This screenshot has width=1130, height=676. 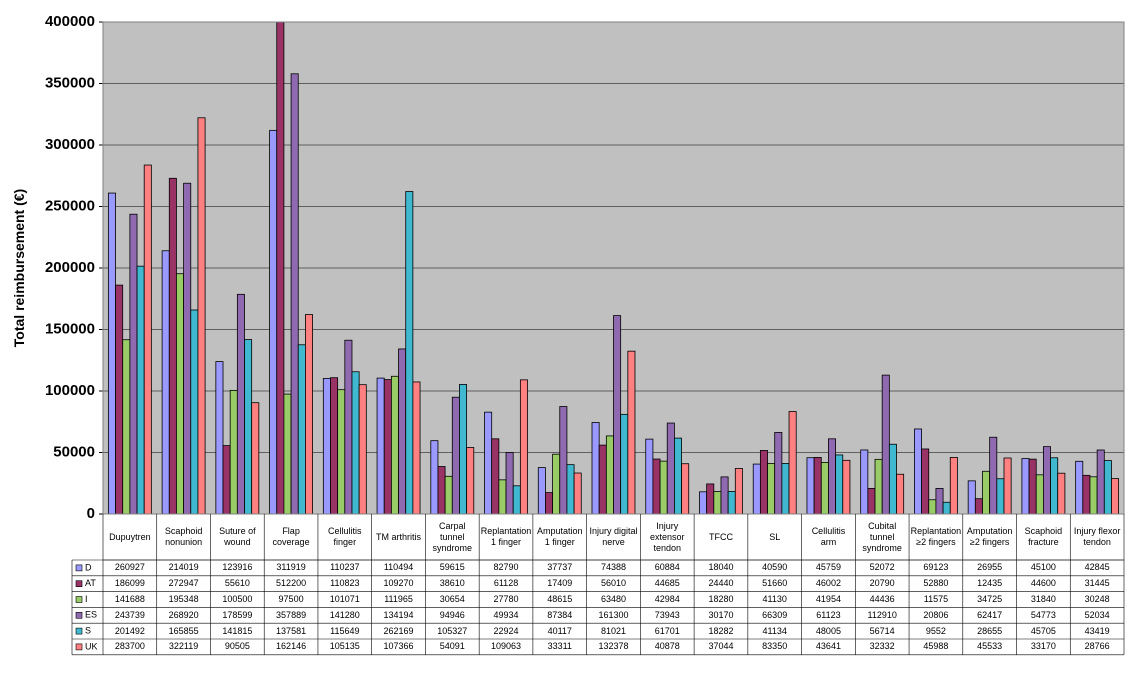 I want to click on table-value: 115649, so click(x=345, y=630).